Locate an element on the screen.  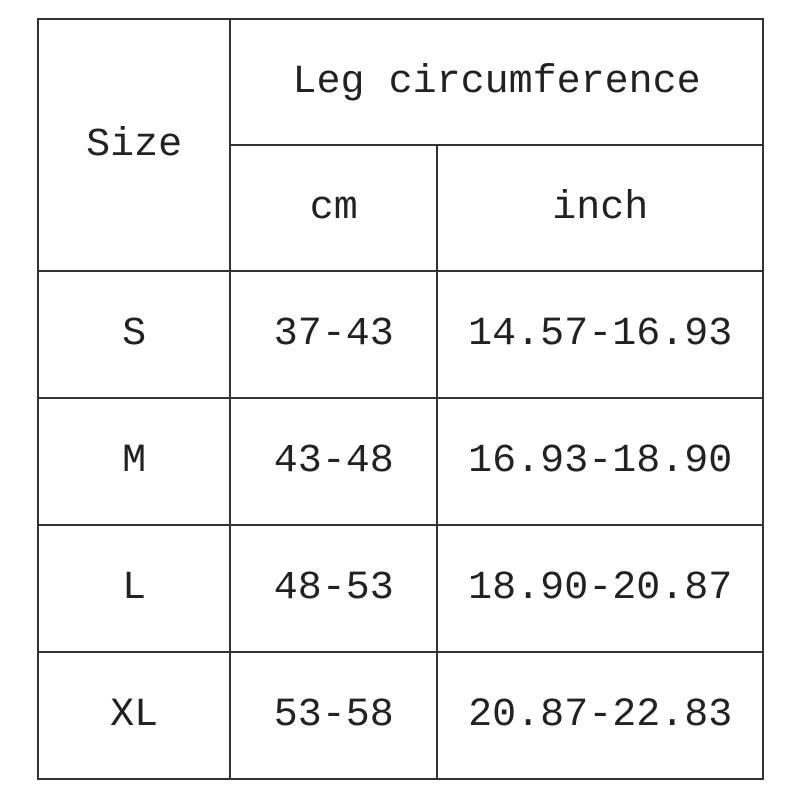
cell-inch: 20.87-22.83 is located at coordinates (600, 715).